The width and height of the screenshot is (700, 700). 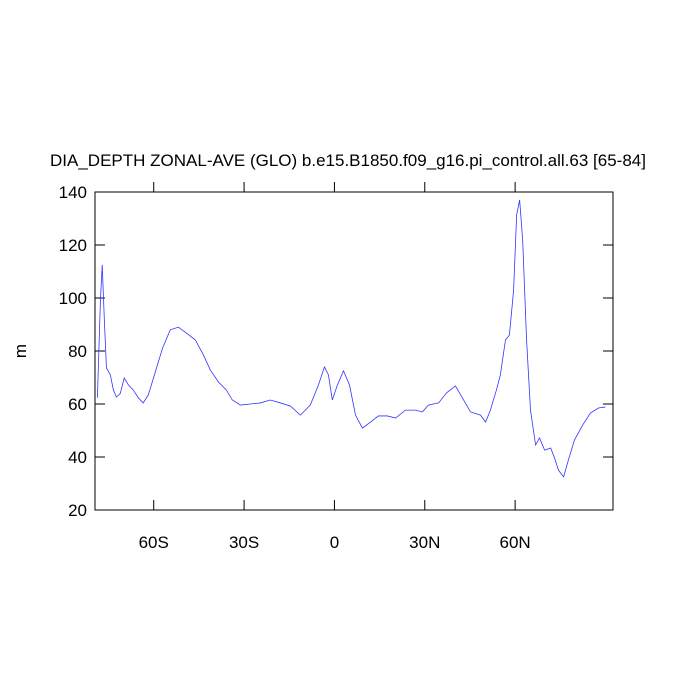 I want to click on y-tick-label: 140, so click(x=73, y=192).